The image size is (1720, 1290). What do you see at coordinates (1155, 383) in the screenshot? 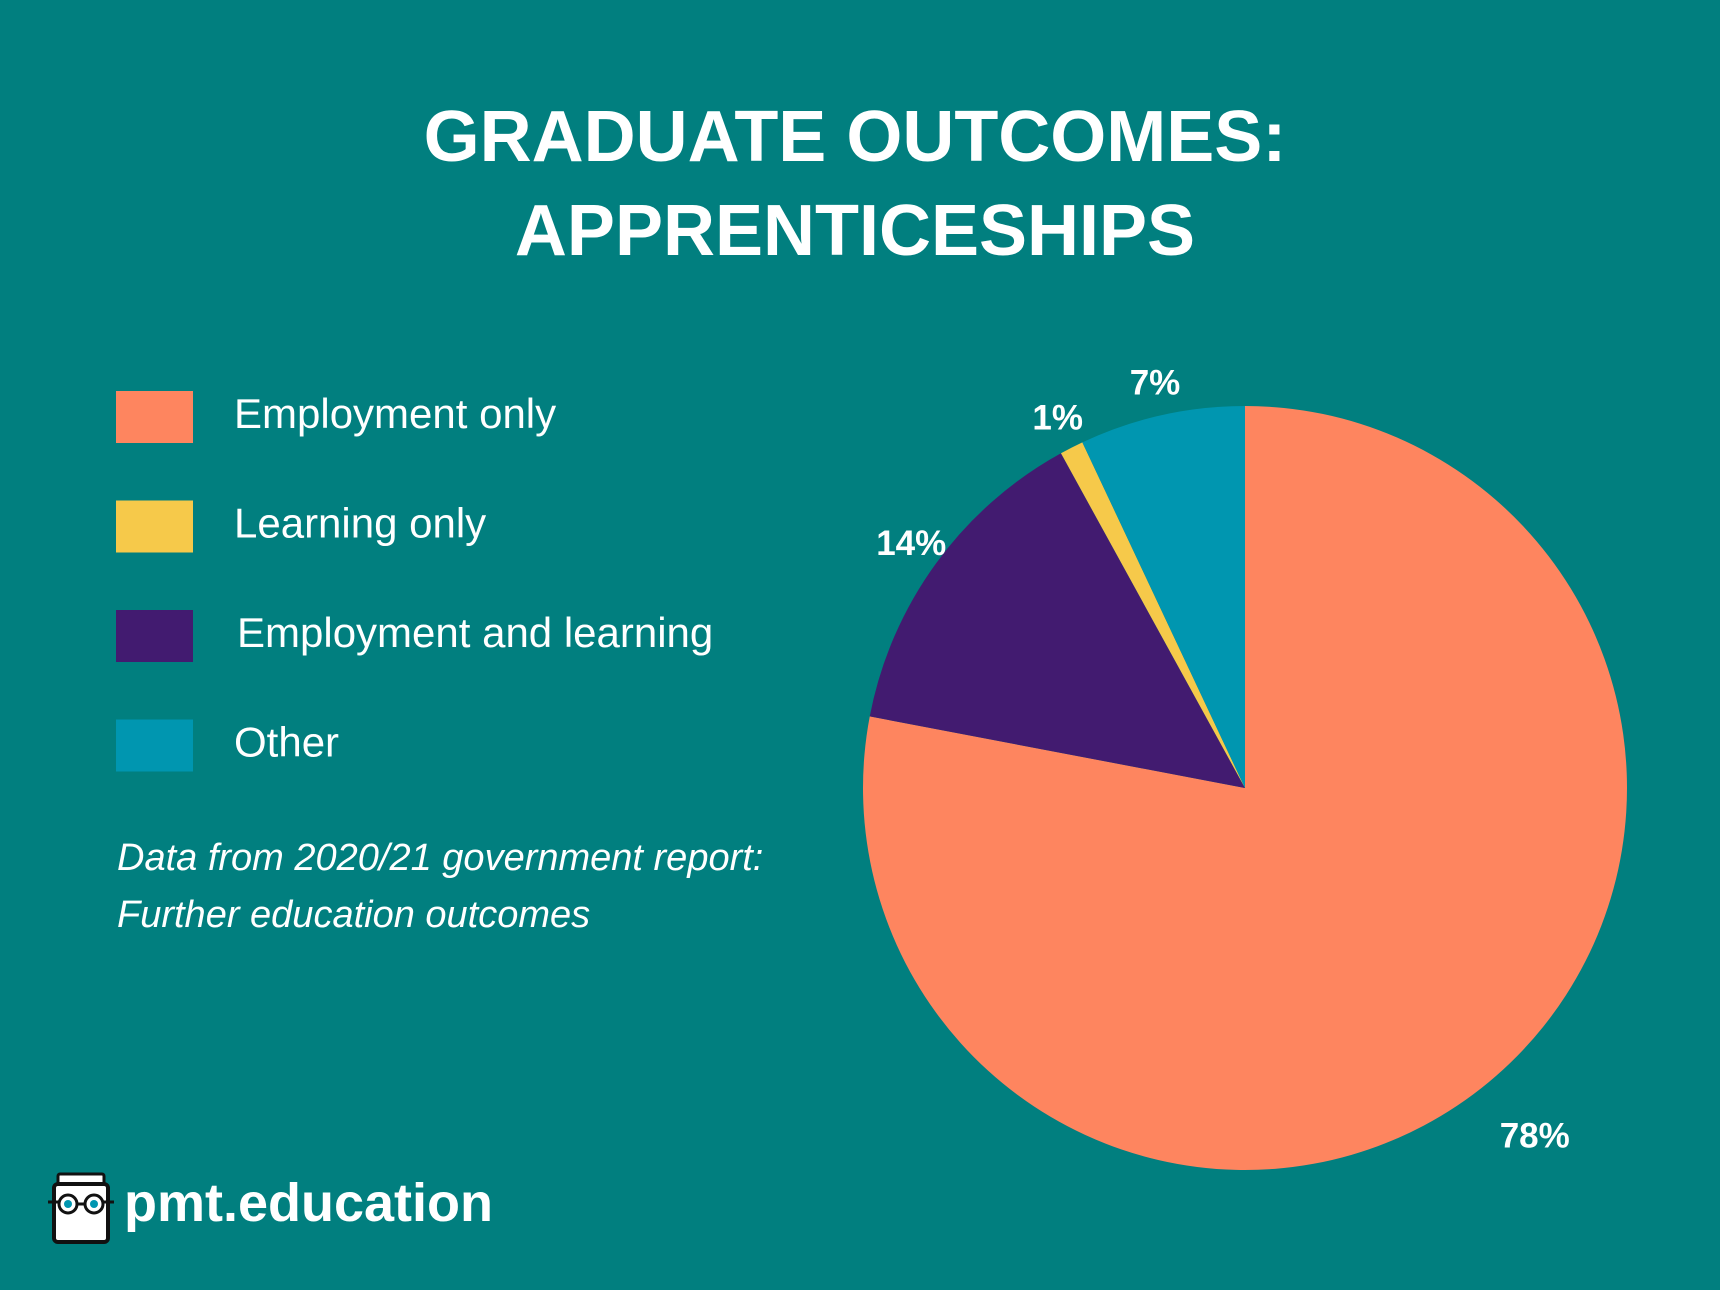
I see `data-label: 7%` at bounding box center [1155, 383].